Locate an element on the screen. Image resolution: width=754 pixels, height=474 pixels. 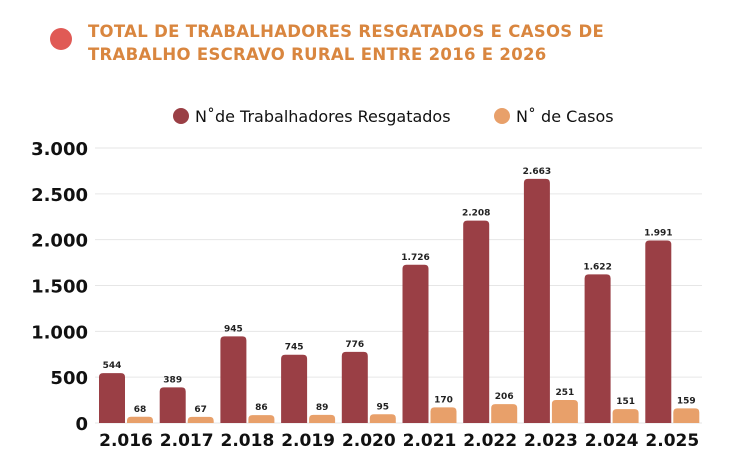
data-label: 95 is located at coordinates (383, 407).